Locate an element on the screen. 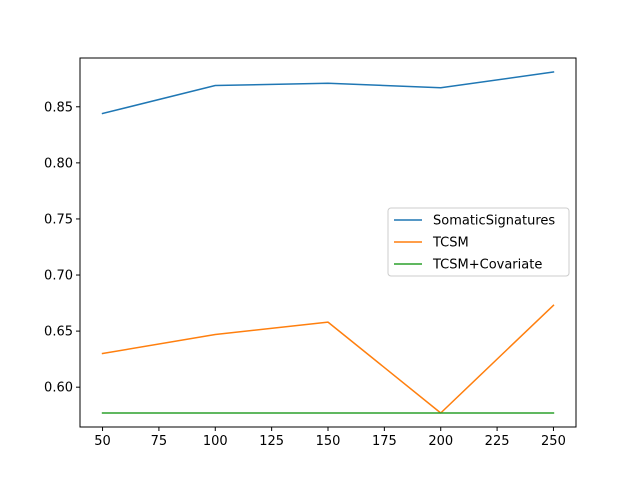 This screenshot has width=640, height=480. legend-label: SomaticSignatures is located at coordinates (494, 221).